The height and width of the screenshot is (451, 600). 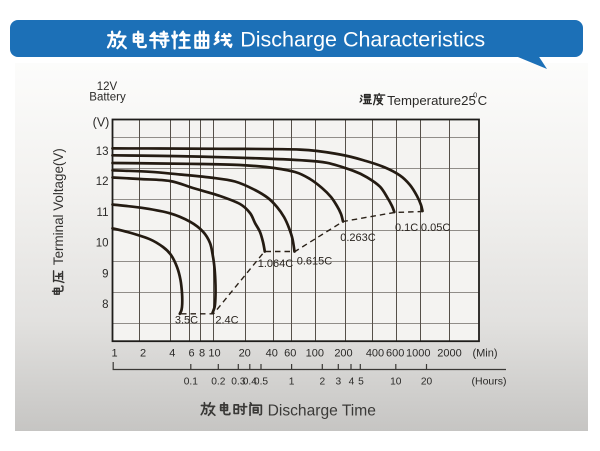 What do you see at coordinates (261, 382) in the screenshot?
I see `svg-text: 0.5` at bounding box center [261, 382].